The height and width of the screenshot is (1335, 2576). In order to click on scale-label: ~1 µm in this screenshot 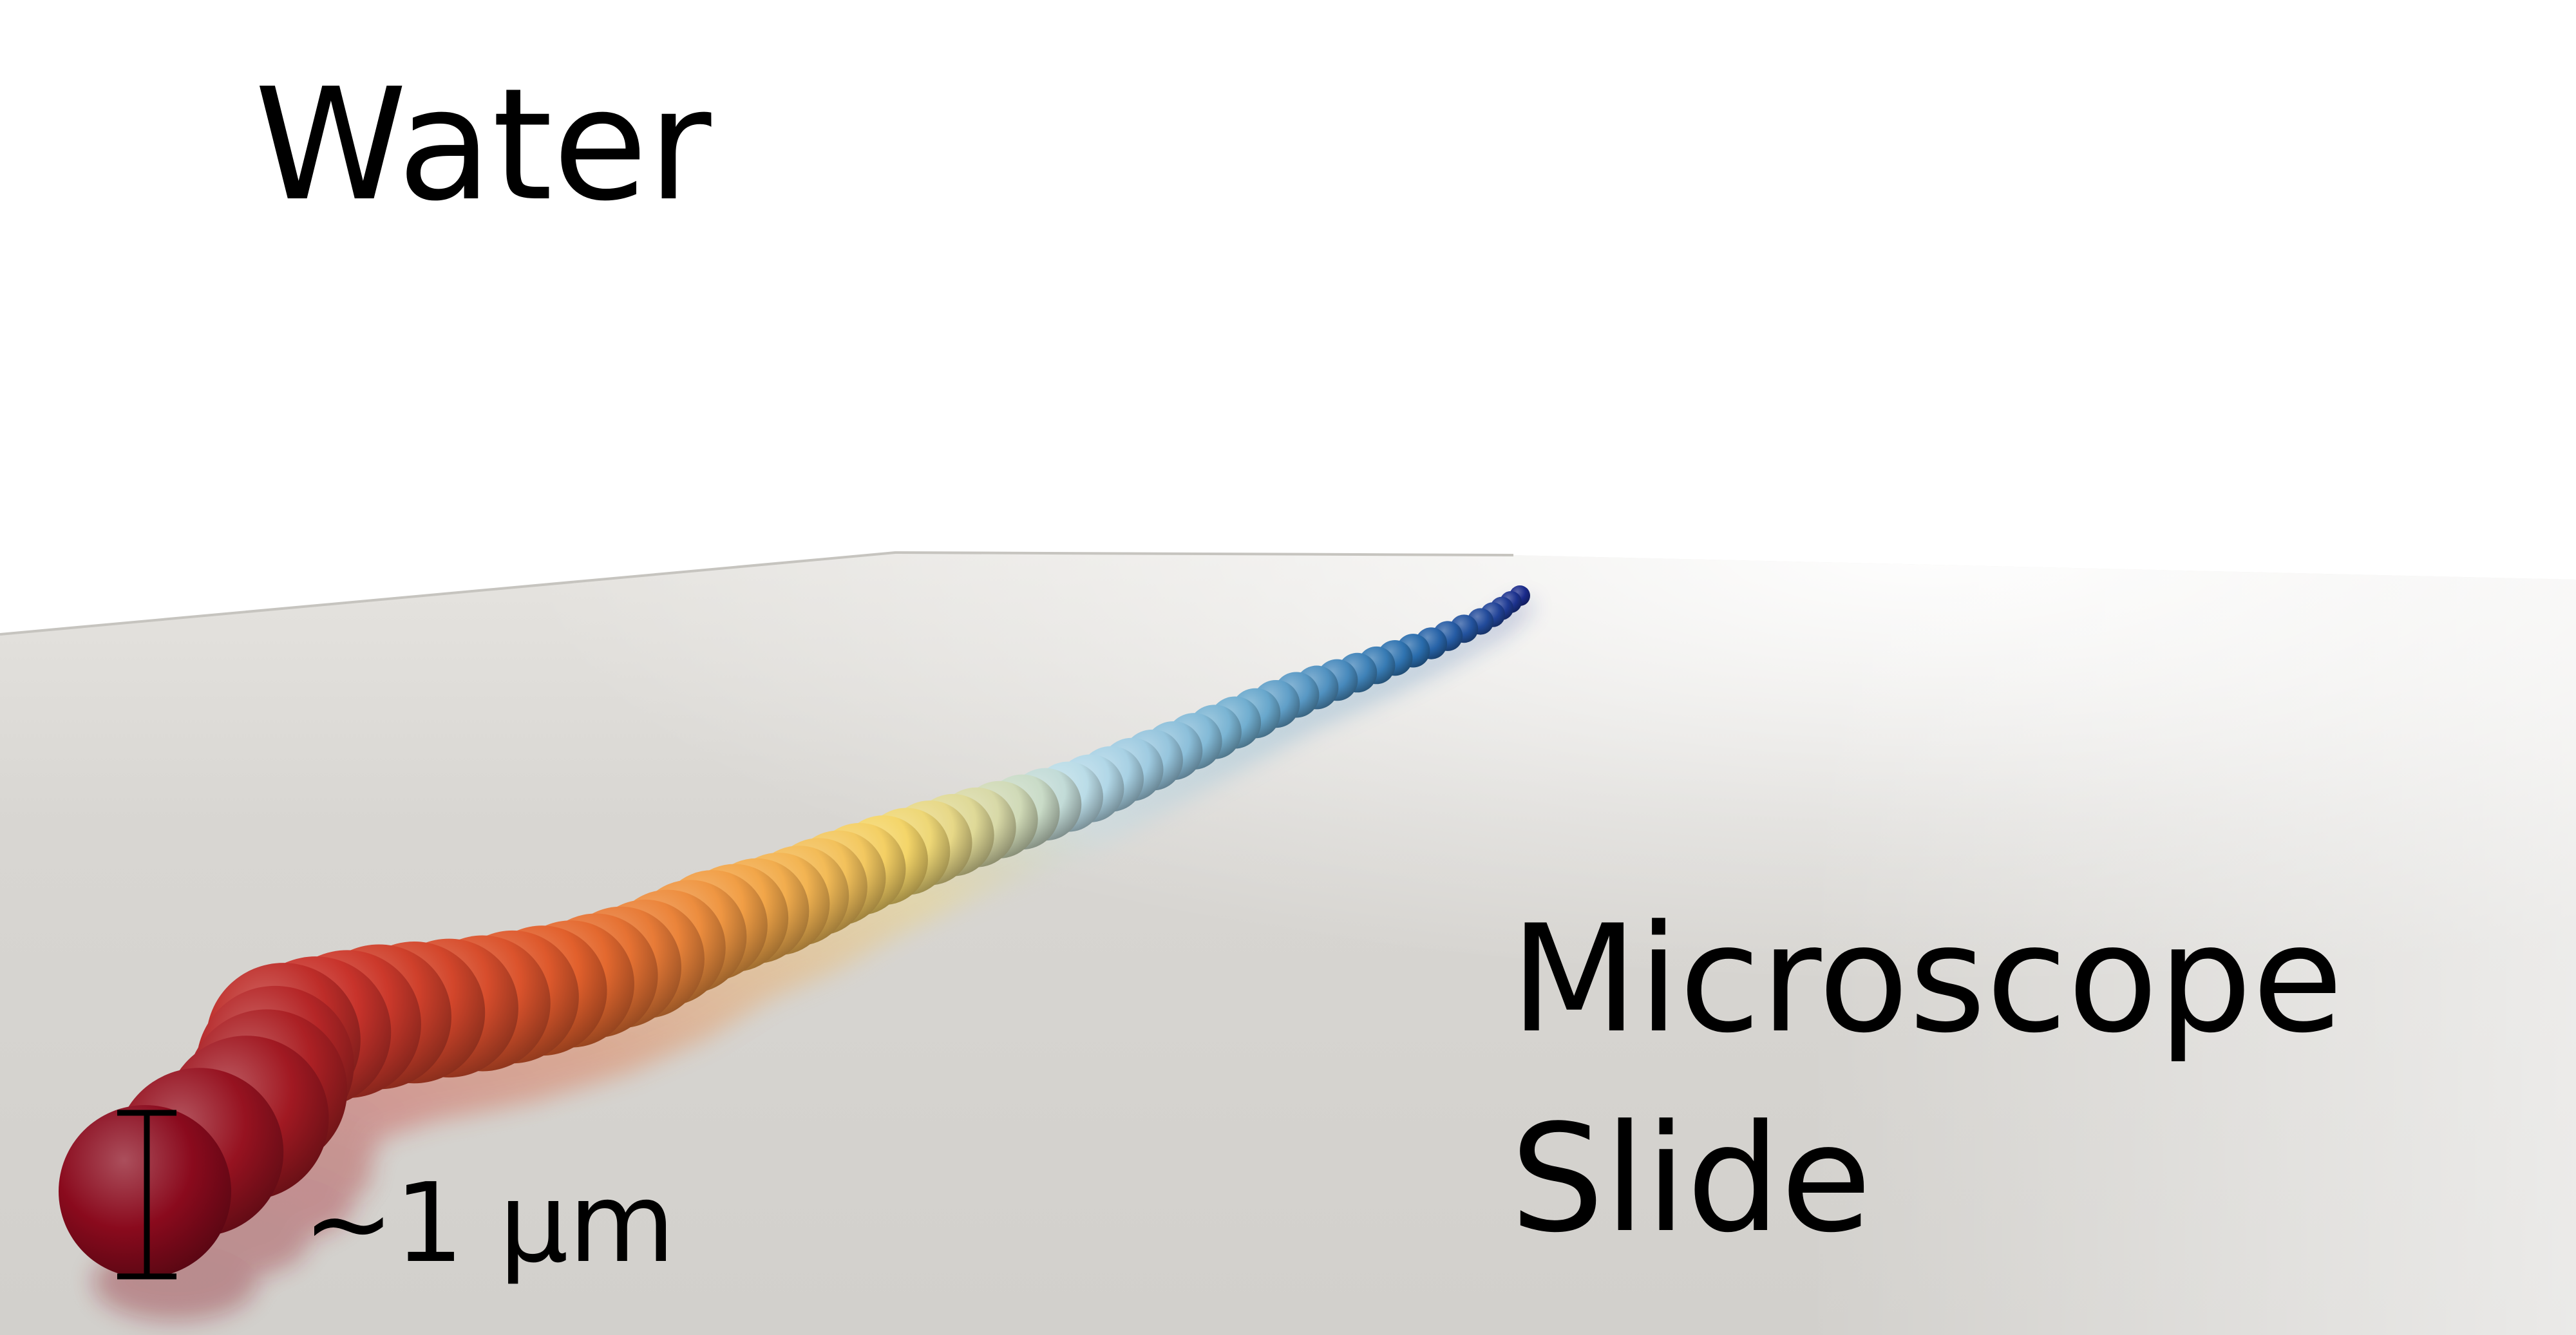, I will do `click(489, 1223)`.